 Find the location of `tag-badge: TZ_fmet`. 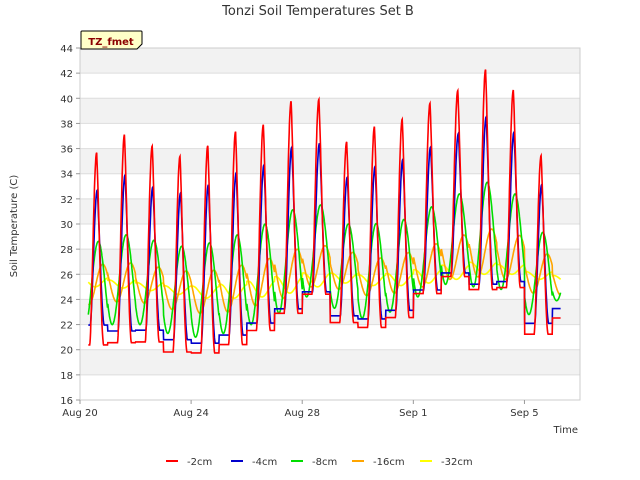

tag-badge: TZ_fmet is located at coordinates (111, 40).